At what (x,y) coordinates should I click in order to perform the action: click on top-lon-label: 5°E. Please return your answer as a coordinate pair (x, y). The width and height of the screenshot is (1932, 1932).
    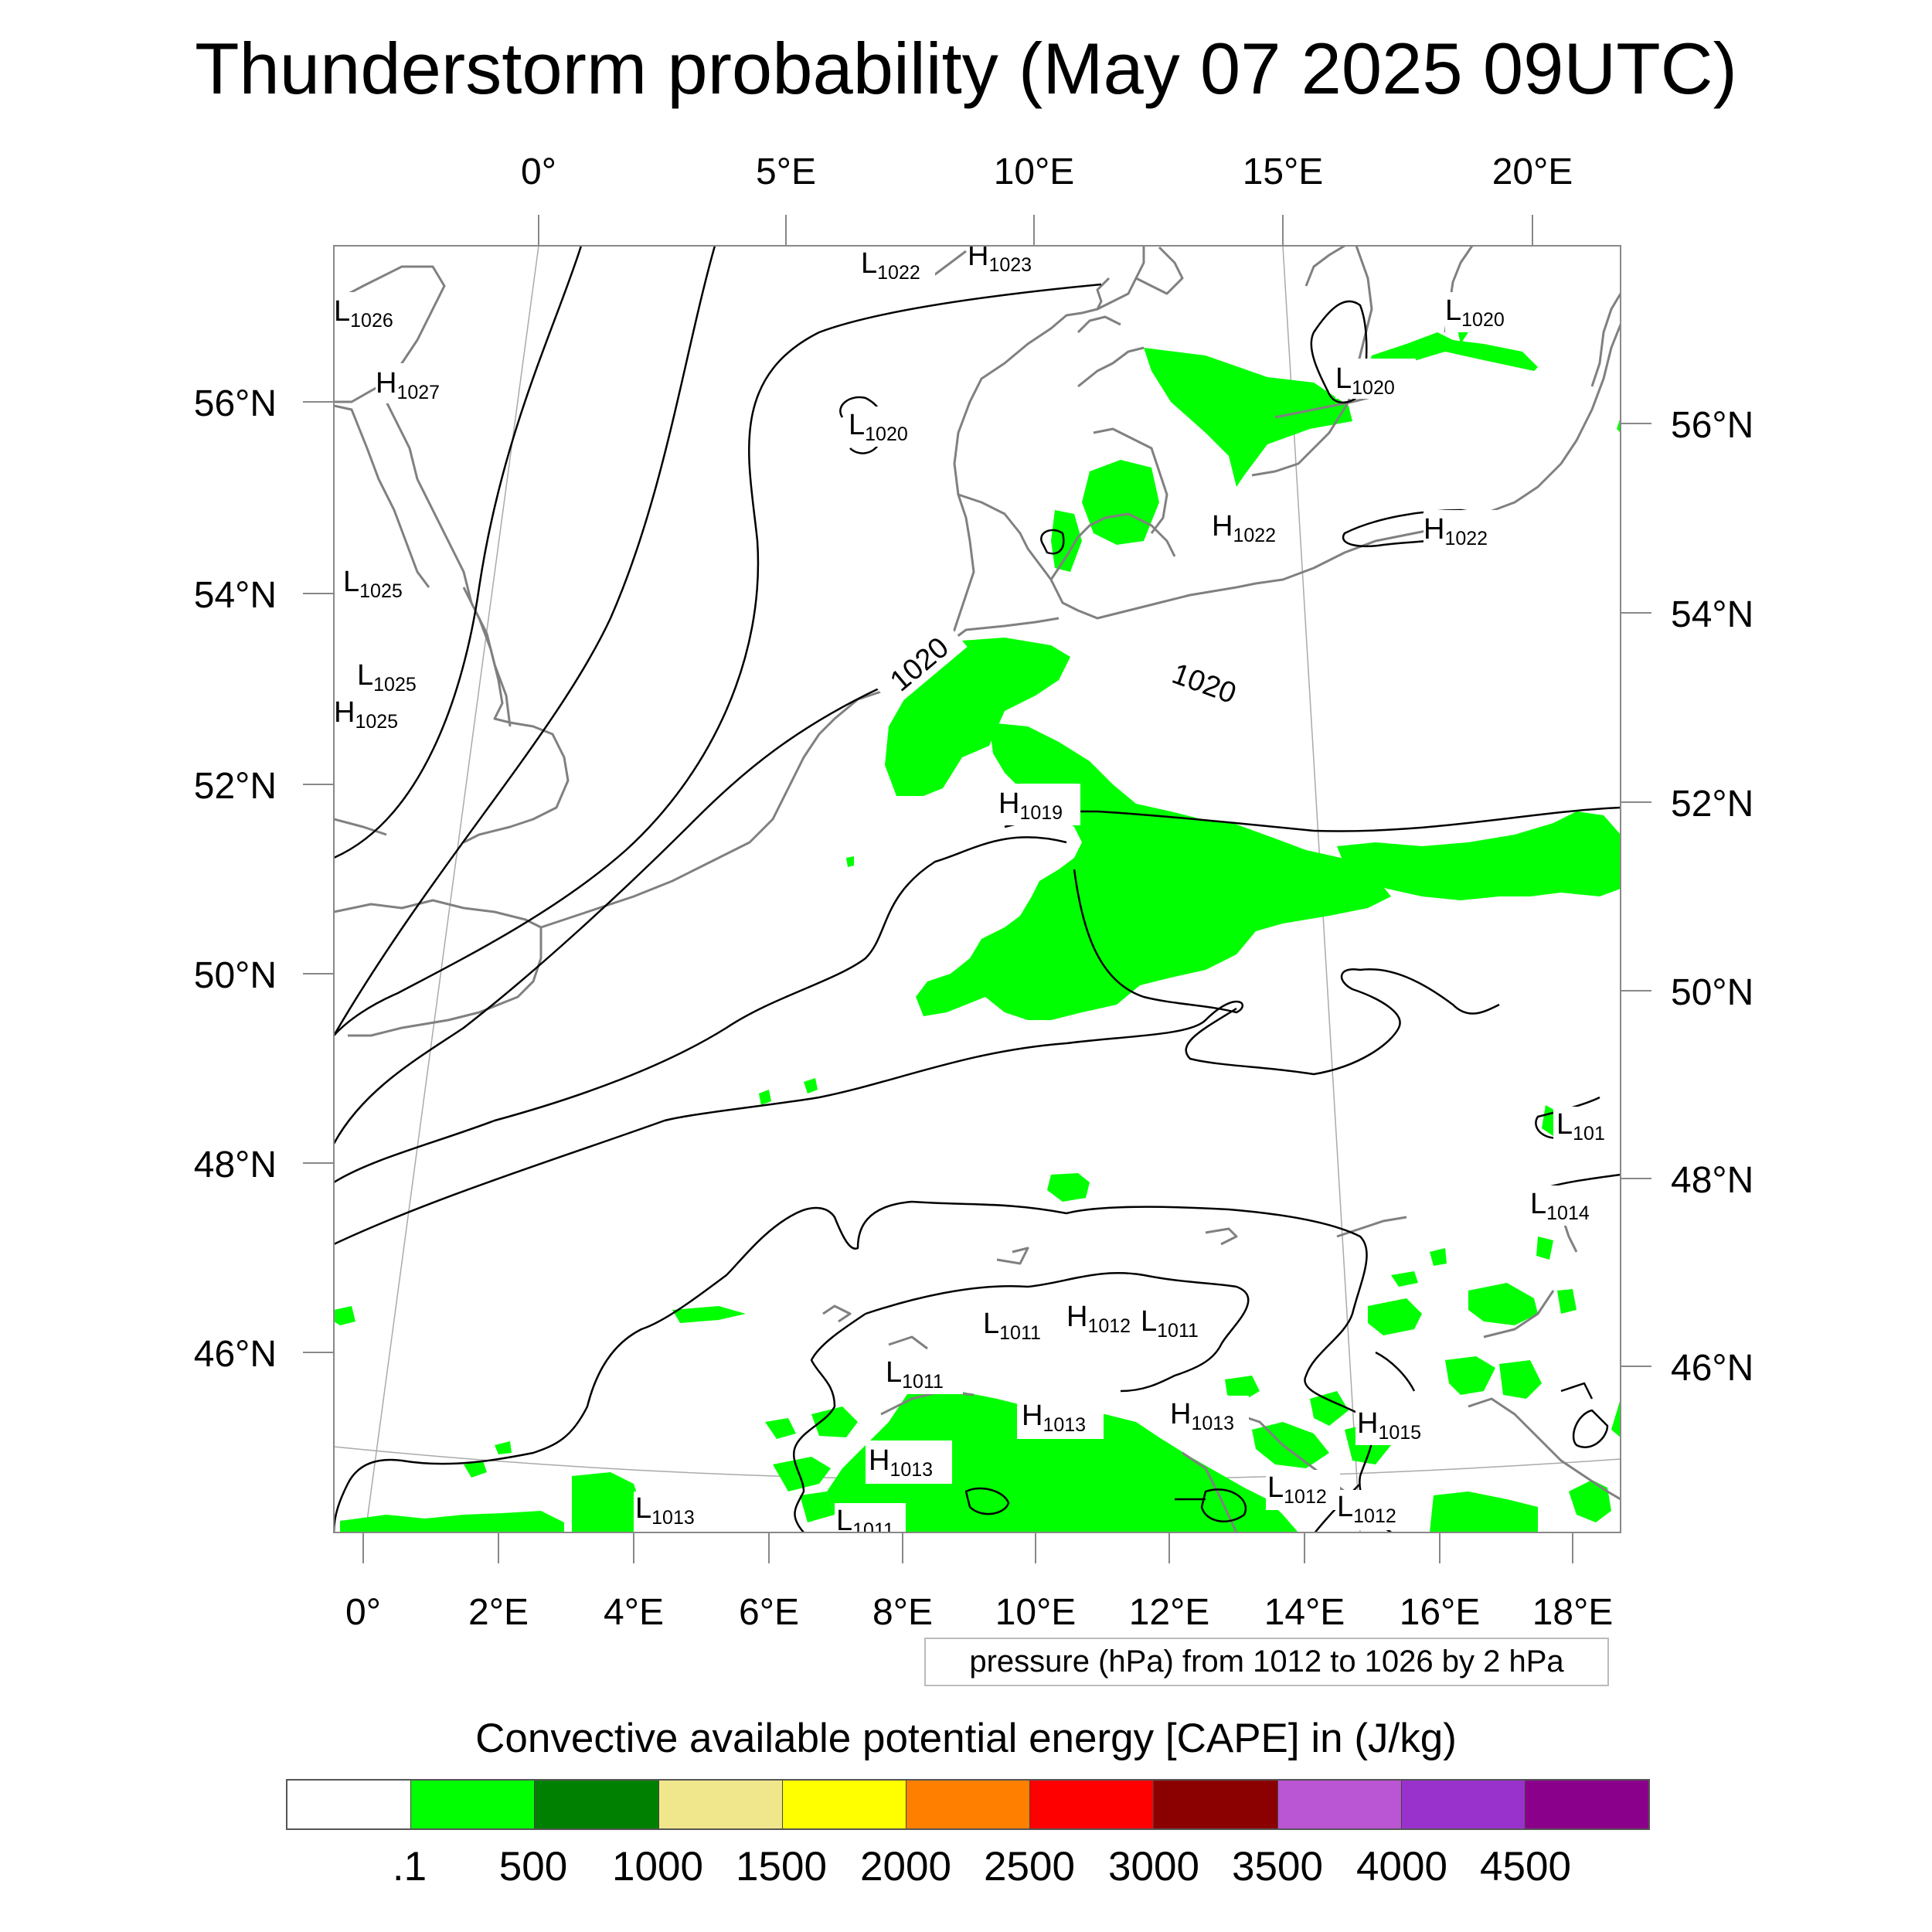
    Looking at the image, I should click on (786, 171).